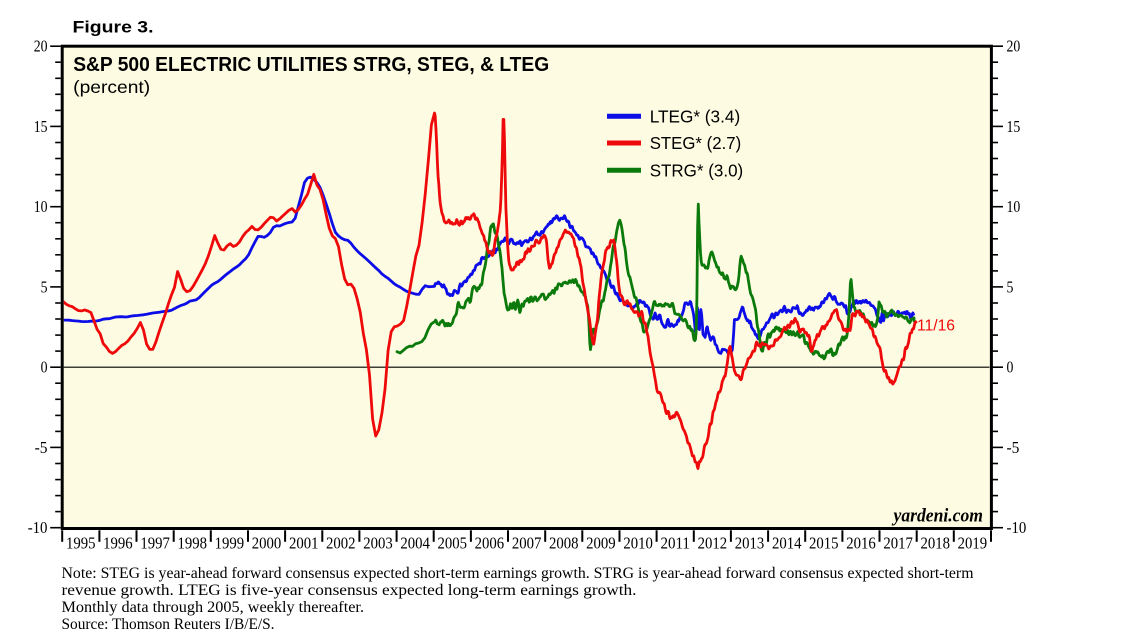 The image size is (1138, 644). I want to click on svg-text: yardeni.com, so click(937, 516).